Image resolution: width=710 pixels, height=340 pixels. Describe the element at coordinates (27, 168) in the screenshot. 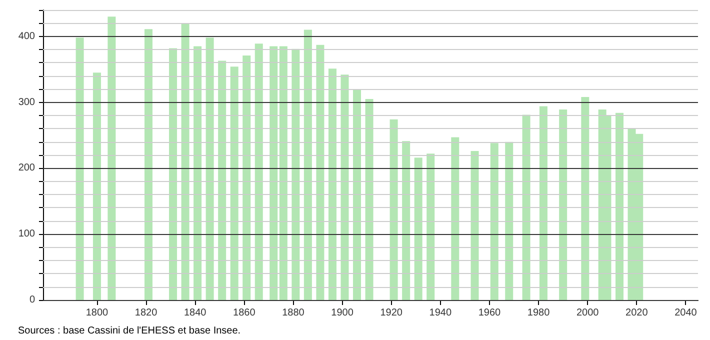

I see `y-tick-label: 200` at that location.